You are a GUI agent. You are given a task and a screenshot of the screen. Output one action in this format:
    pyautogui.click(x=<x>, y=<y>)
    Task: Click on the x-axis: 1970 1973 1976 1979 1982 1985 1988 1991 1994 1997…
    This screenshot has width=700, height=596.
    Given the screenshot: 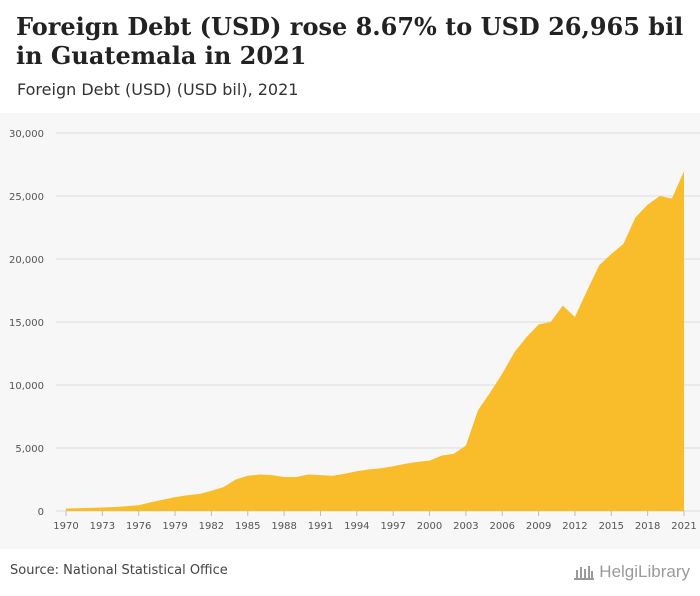 What is the action you would take?
    pyautogui.click(x=375, y=521)
    